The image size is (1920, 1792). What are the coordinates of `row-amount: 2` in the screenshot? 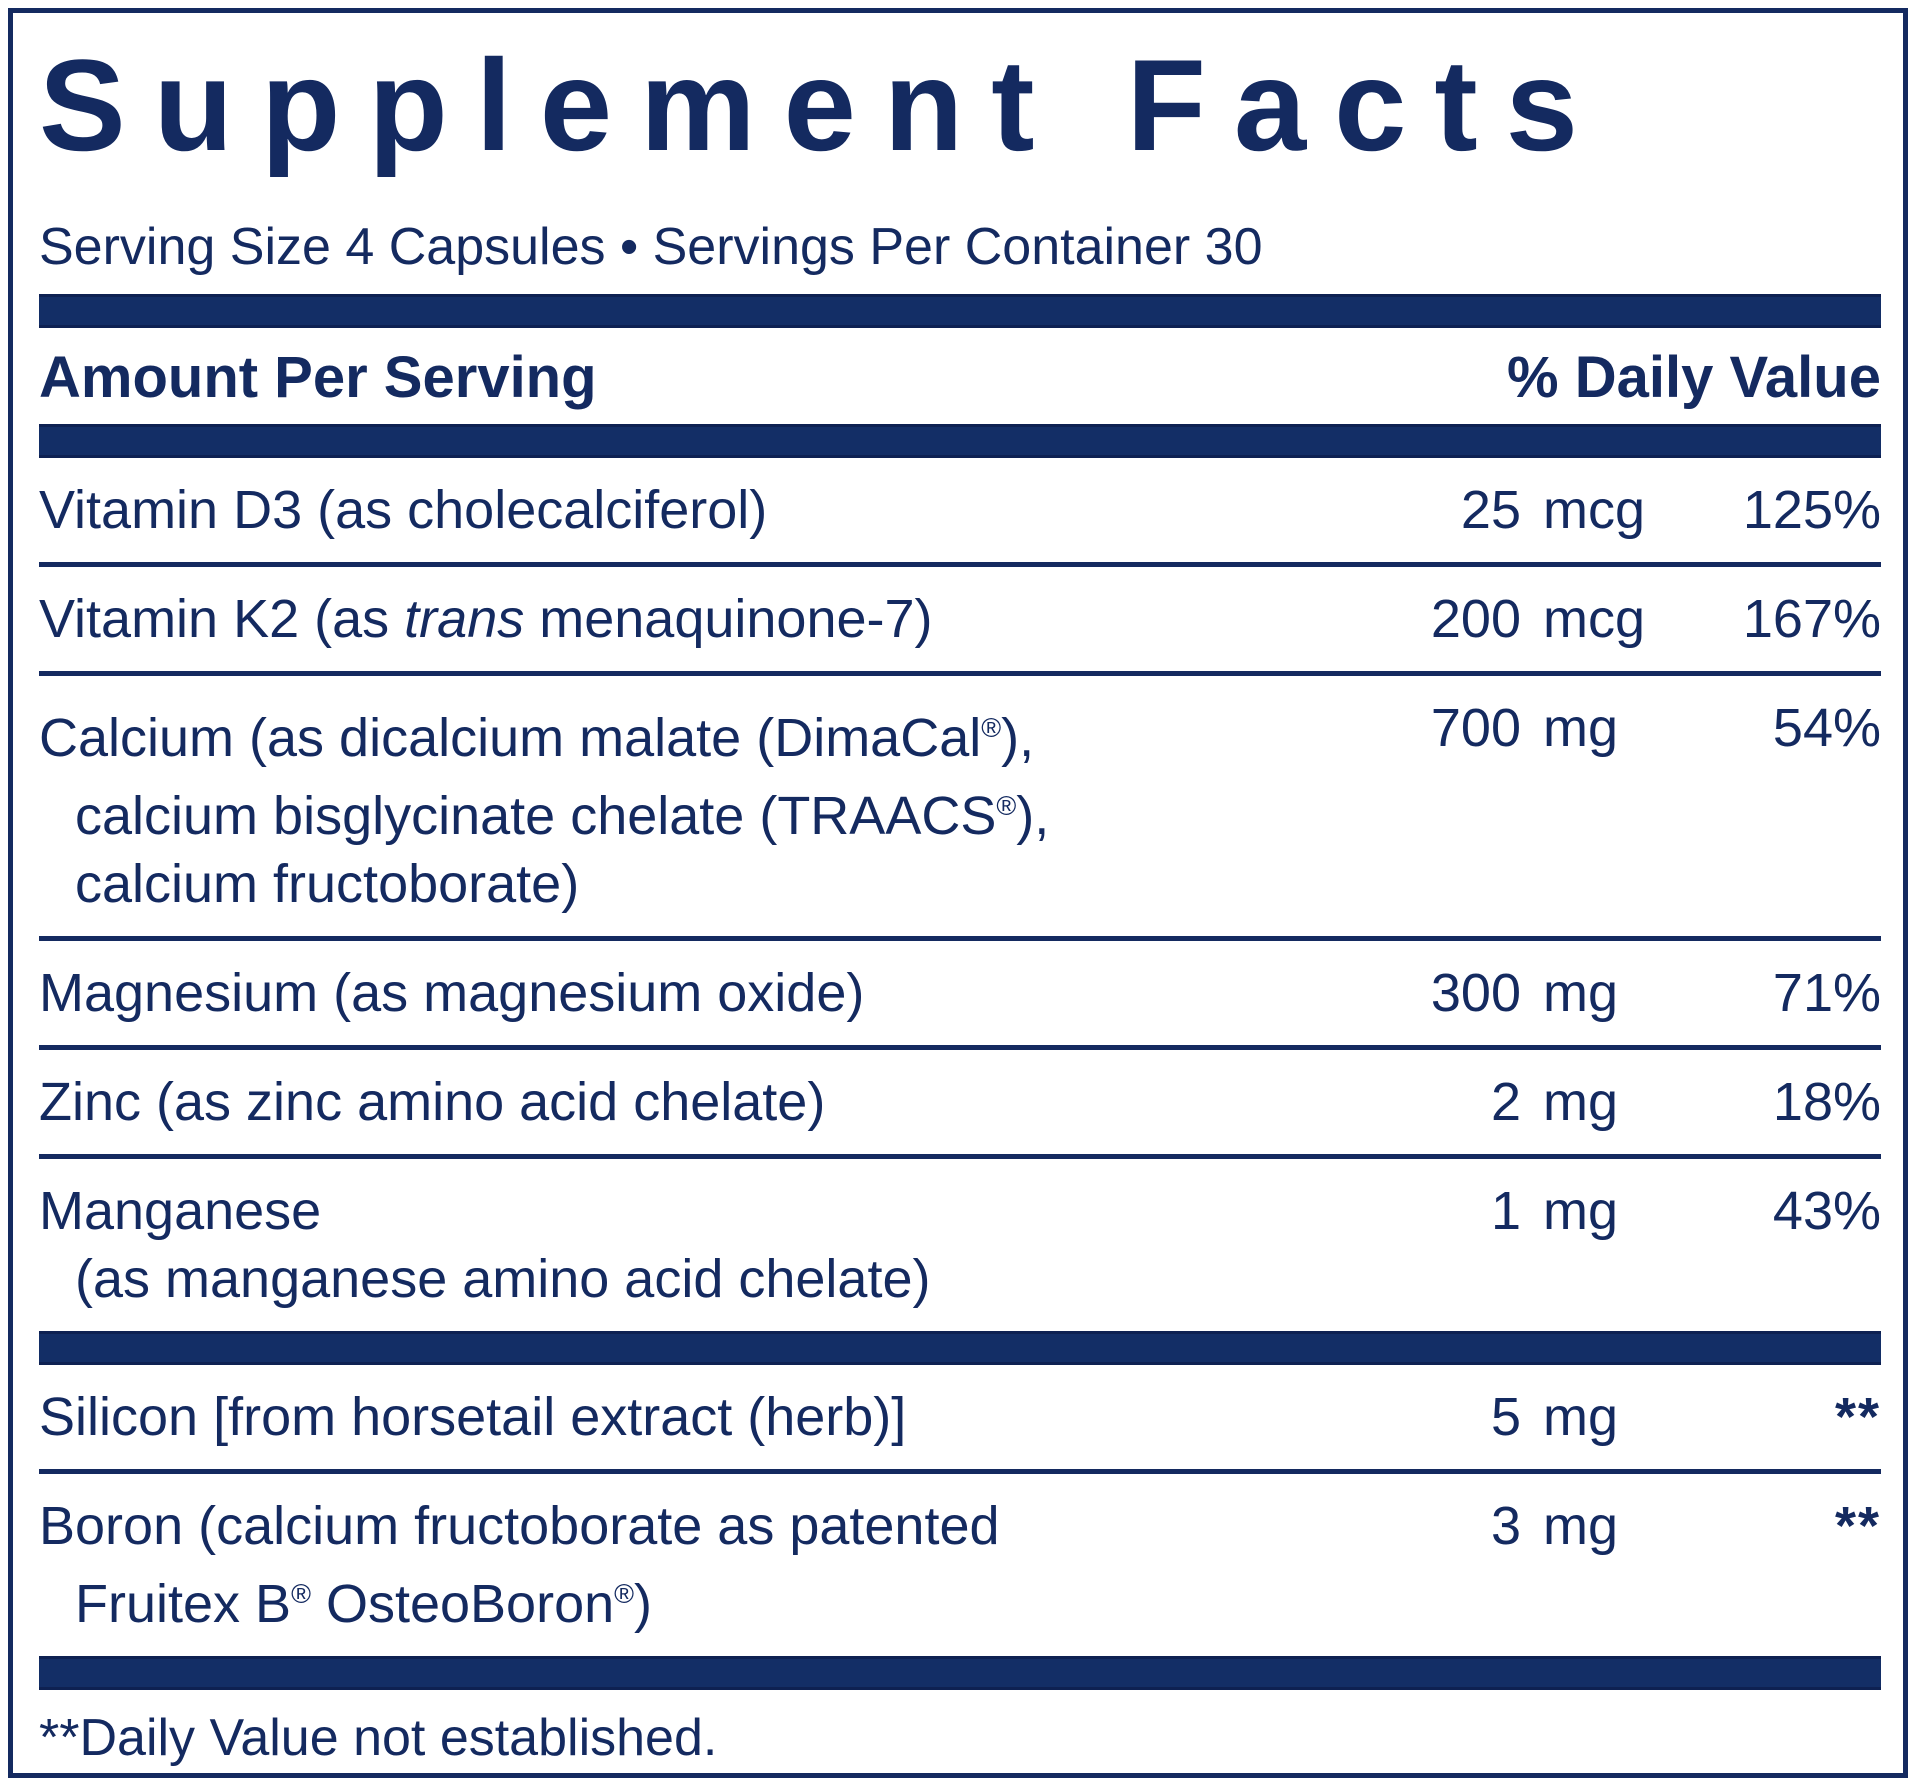 It's located at (1505, 1101).